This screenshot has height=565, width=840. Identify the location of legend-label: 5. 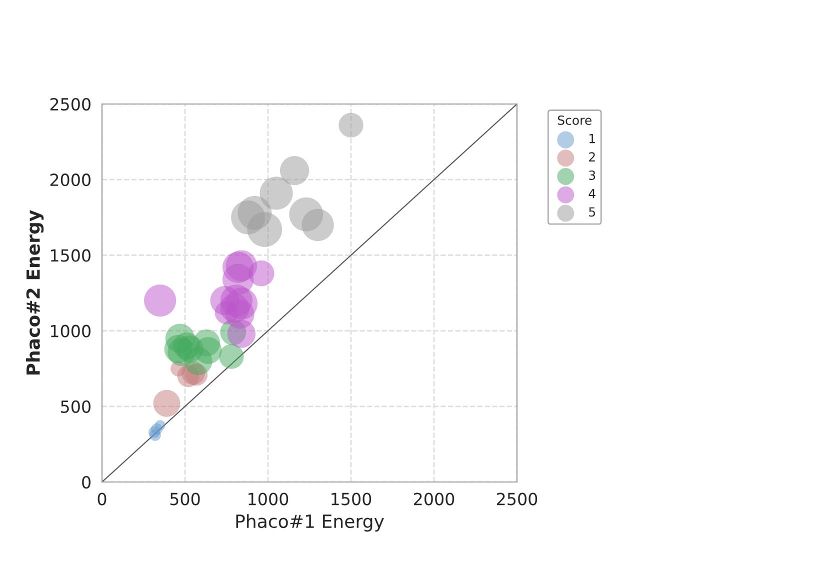
(592, 212).